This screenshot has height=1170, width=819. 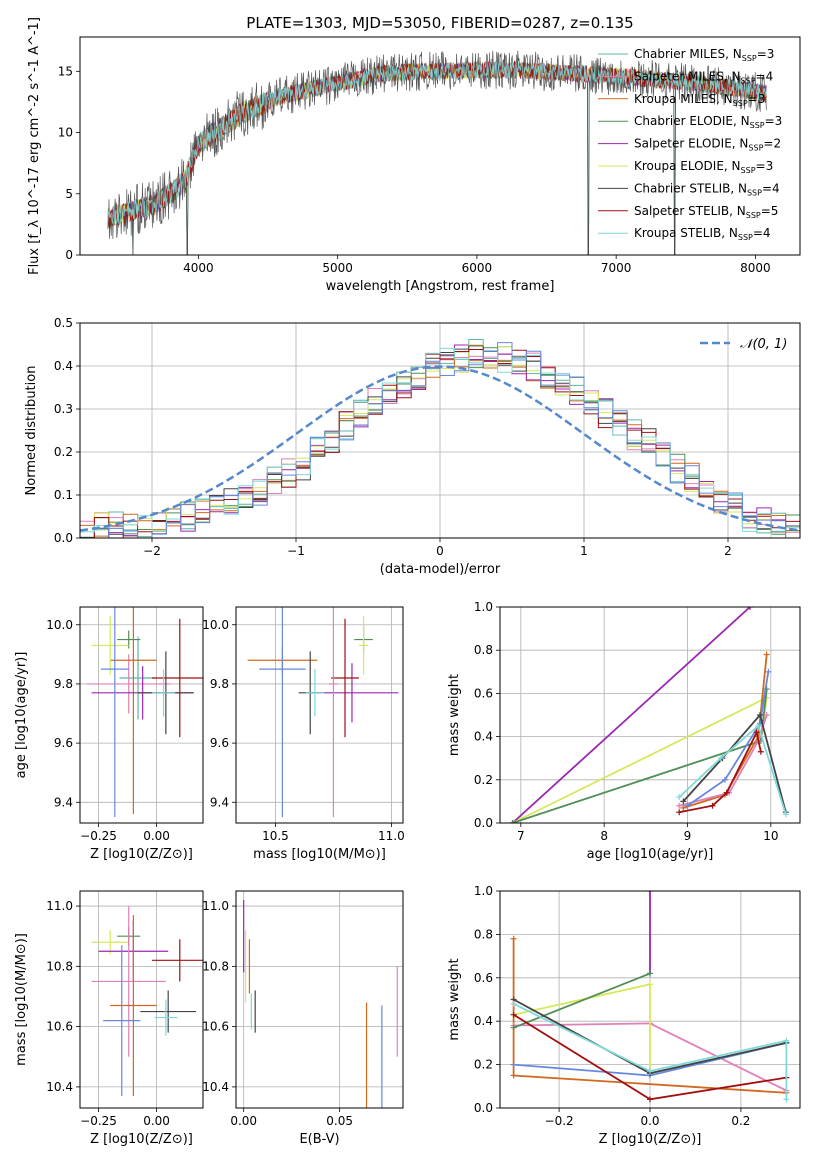 What do you see at coordinates (69, 255) in the screenshot?
I see `y-tick-label: 0` at bounding box center [69, 255].